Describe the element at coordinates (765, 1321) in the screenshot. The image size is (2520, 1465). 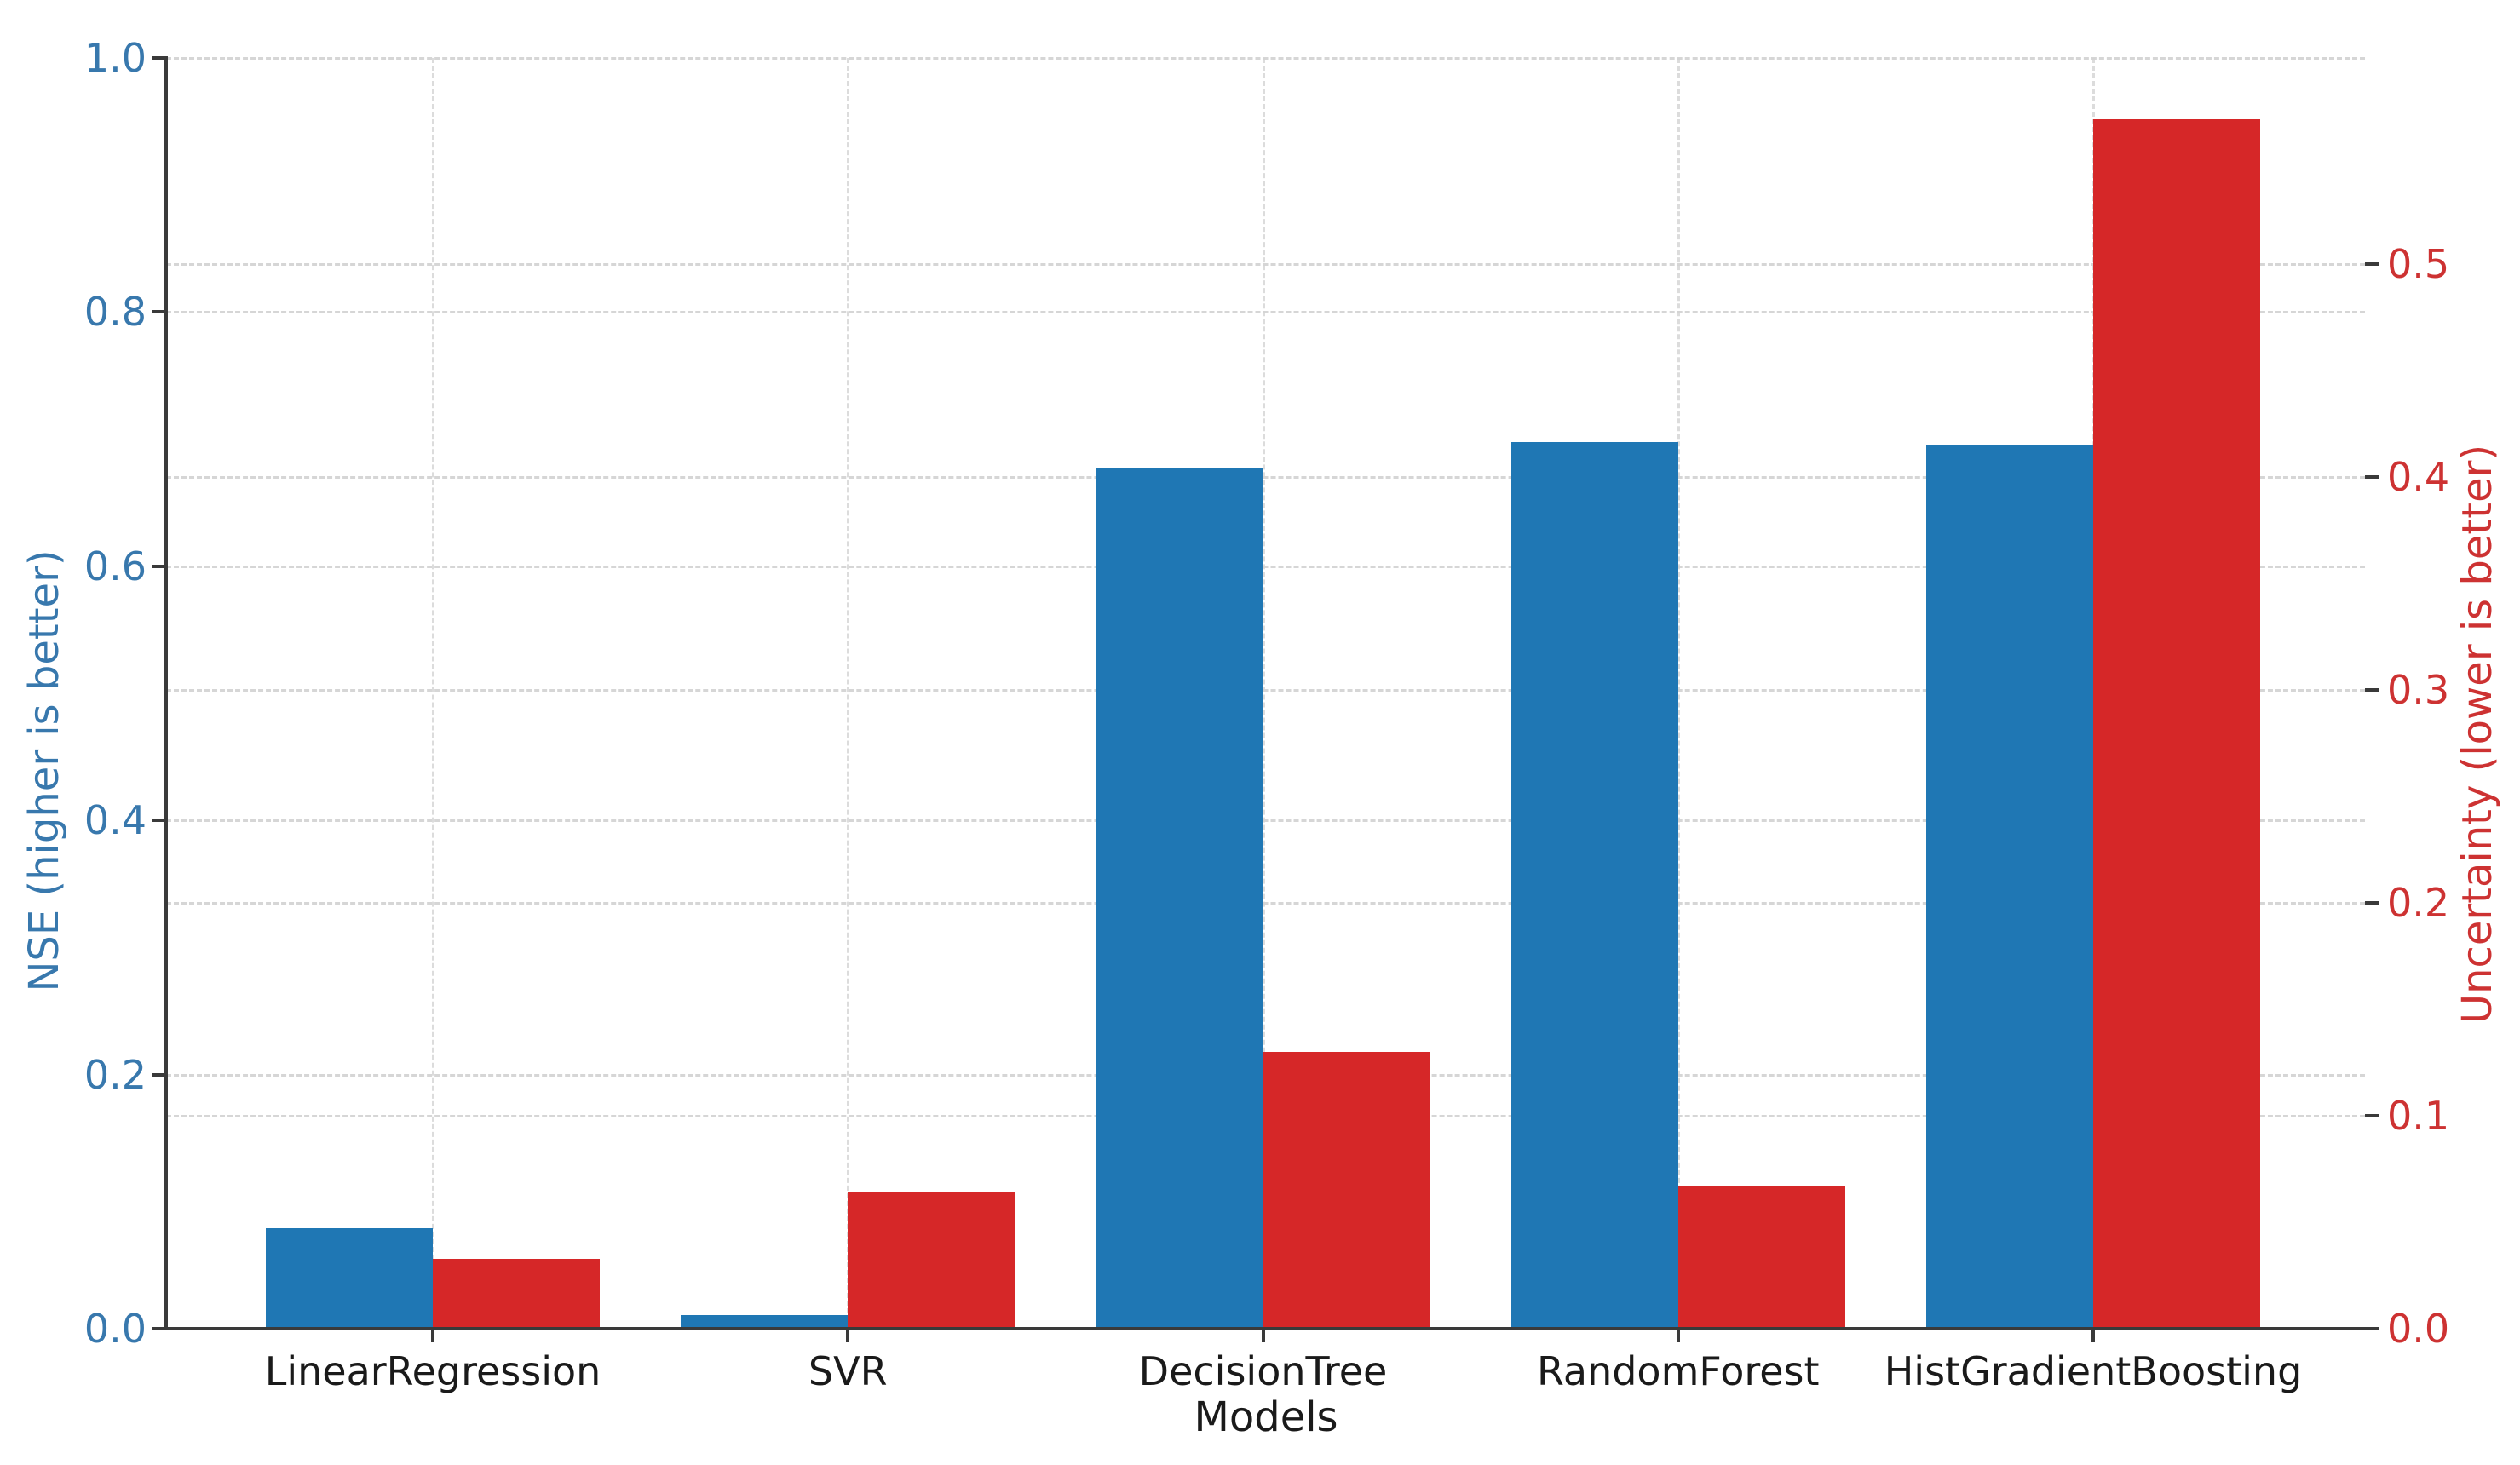
I see `bar-nse-SVR` at that location.